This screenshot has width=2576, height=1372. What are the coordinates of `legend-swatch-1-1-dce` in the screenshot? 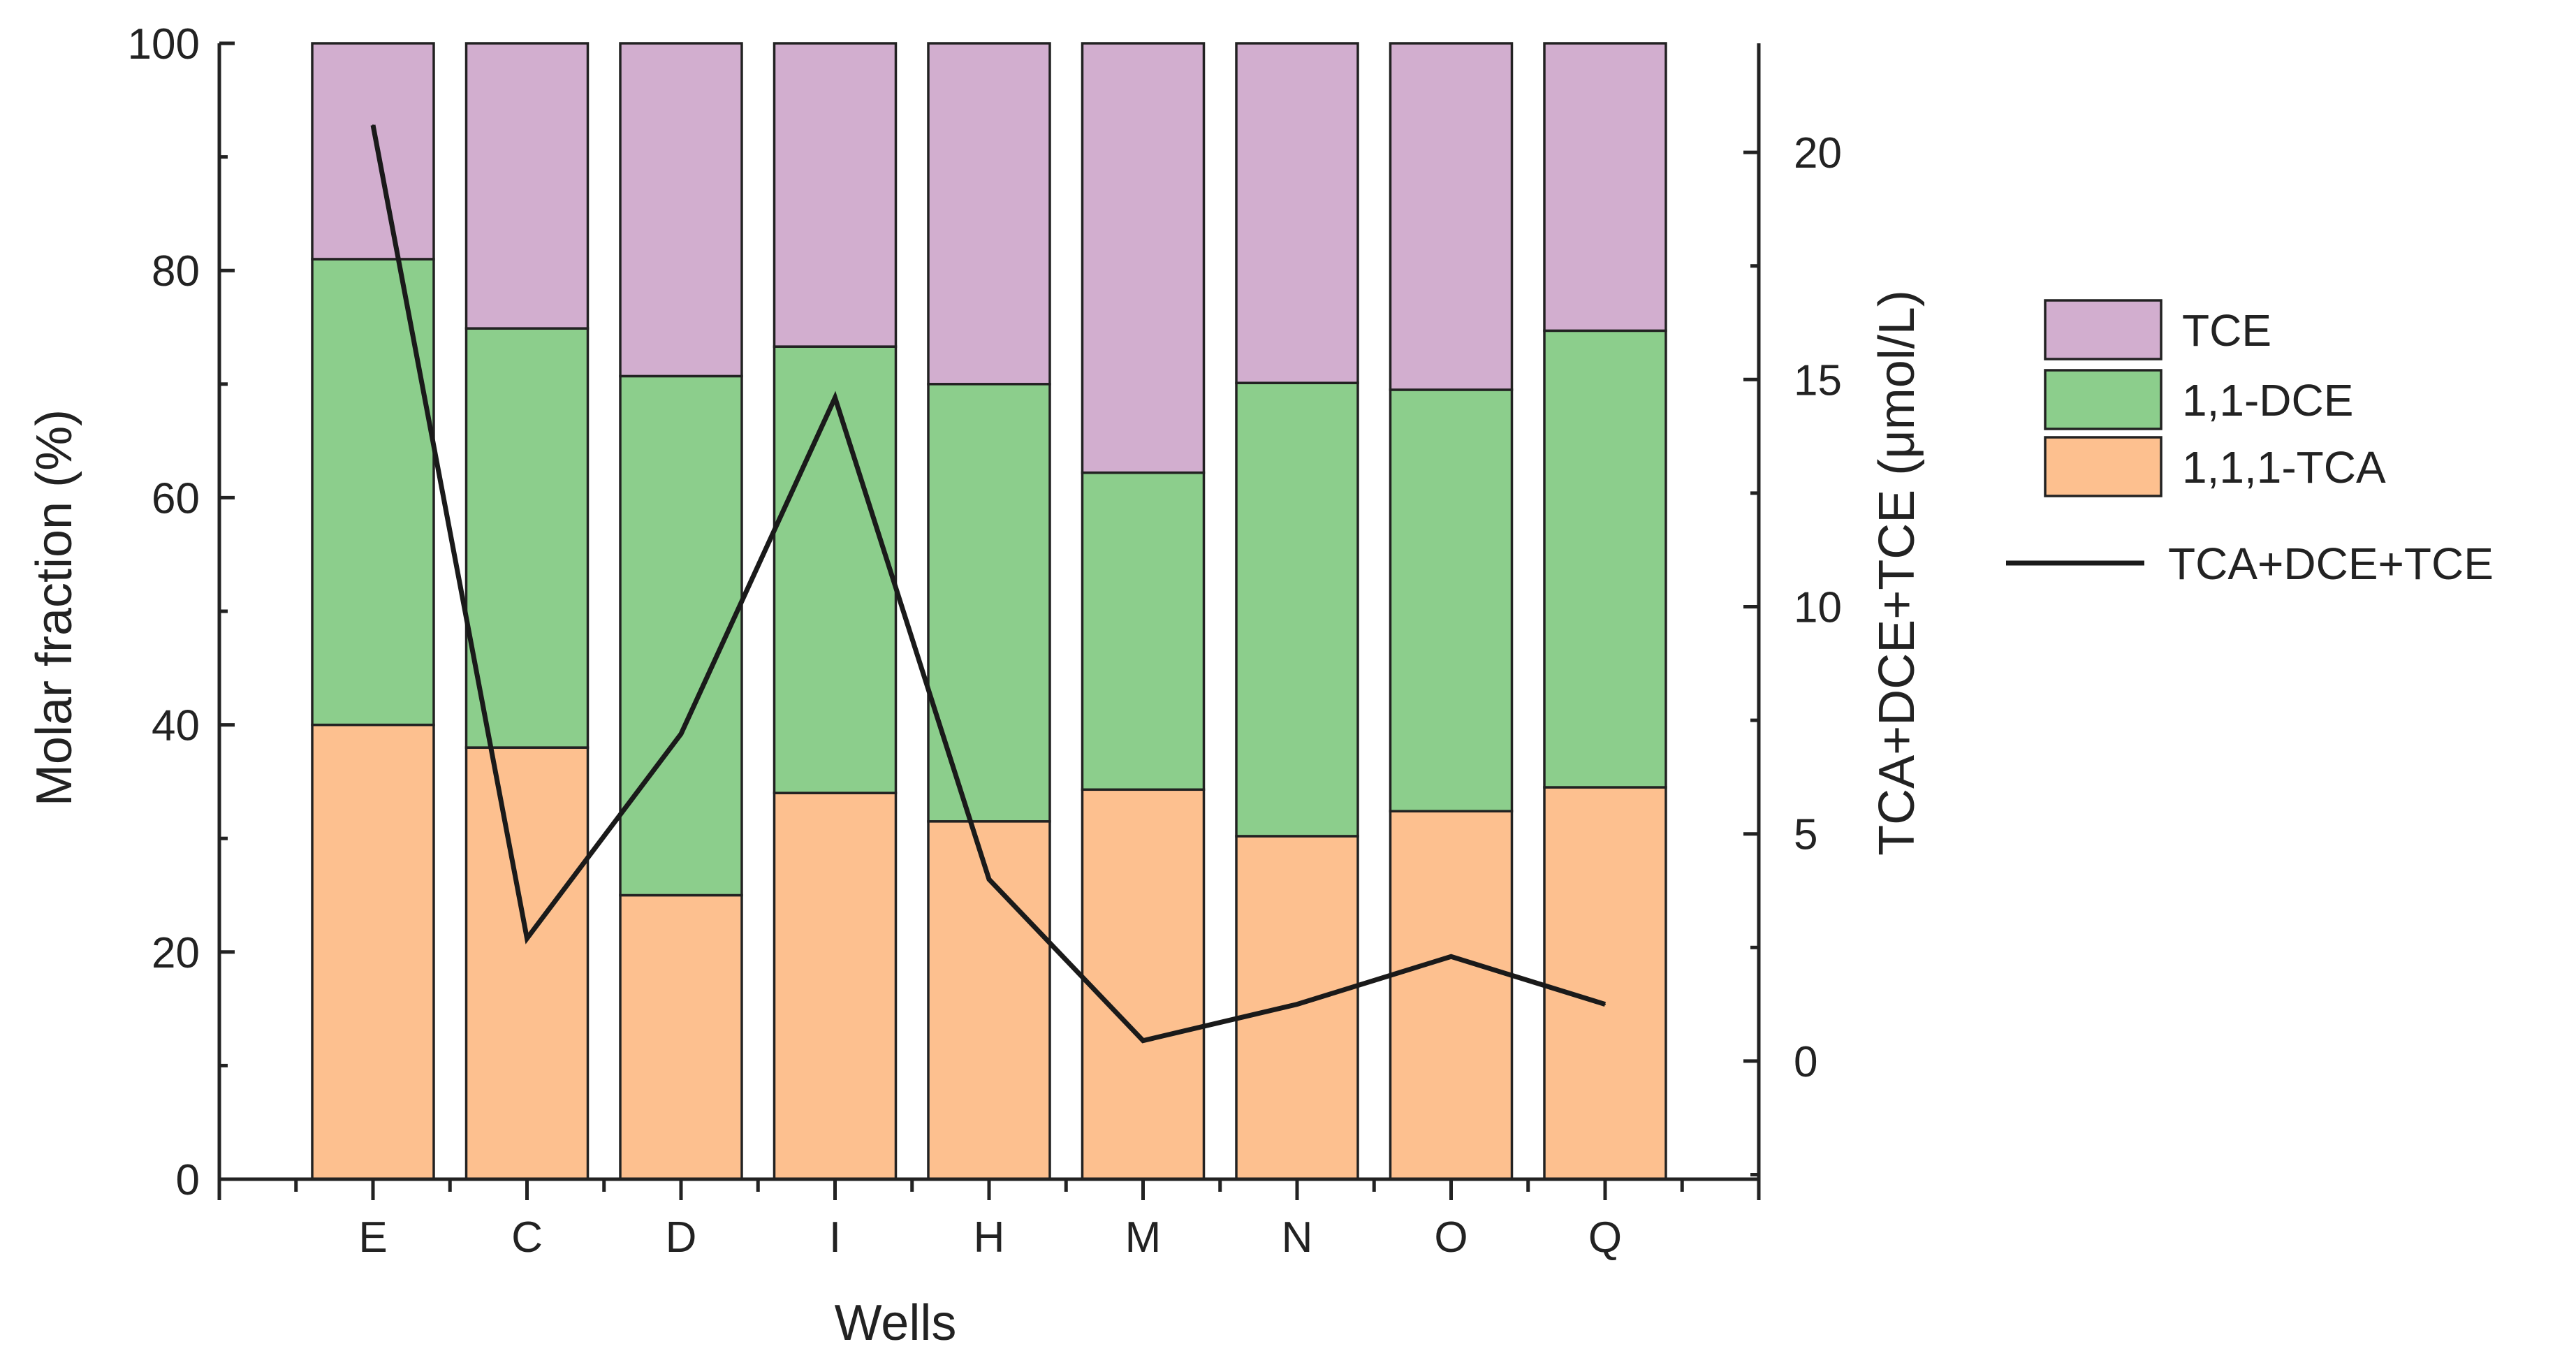 It's located at (2103, 399).